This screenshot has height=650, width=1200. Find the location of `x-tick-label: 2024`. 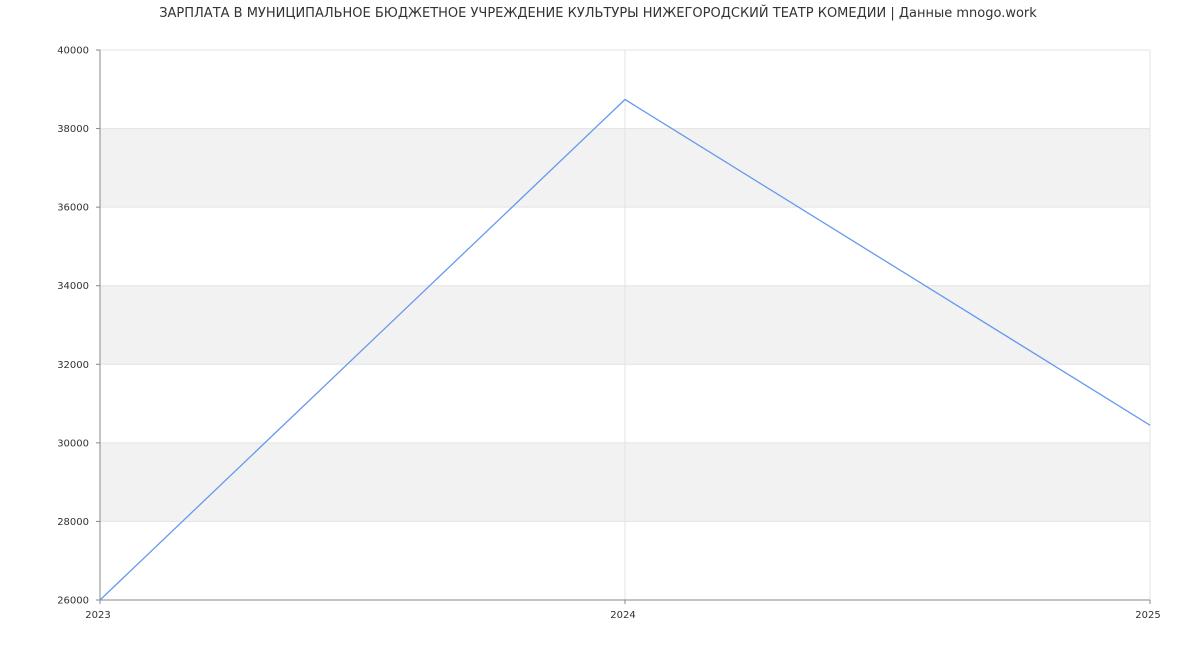

x-tick-label: 2024 is located at coordinates (622, 615).